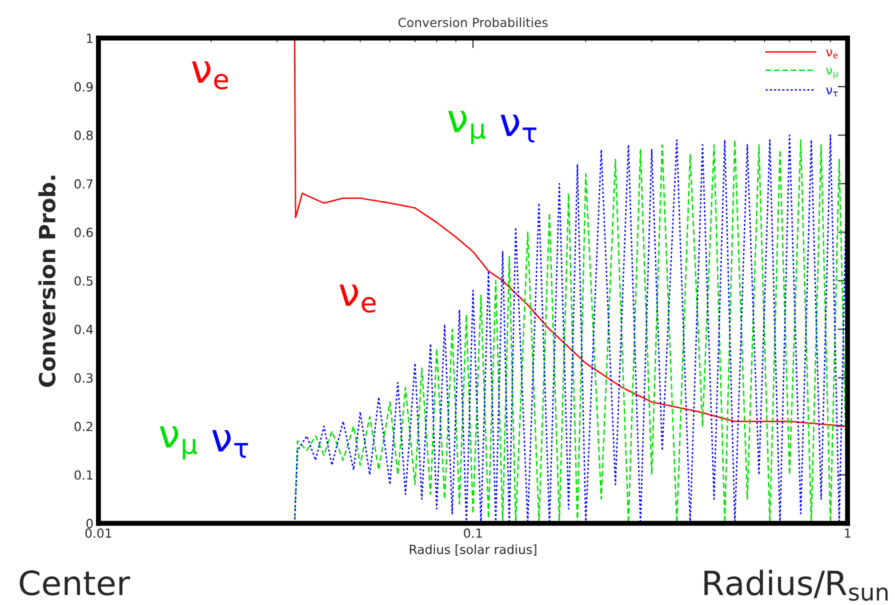 This screenshot has width=895, height=605. What do you see at coordinates (473, 533) in the screenshot?
I see `x-tick-label: 0.1` at bounding box center [473, 533].